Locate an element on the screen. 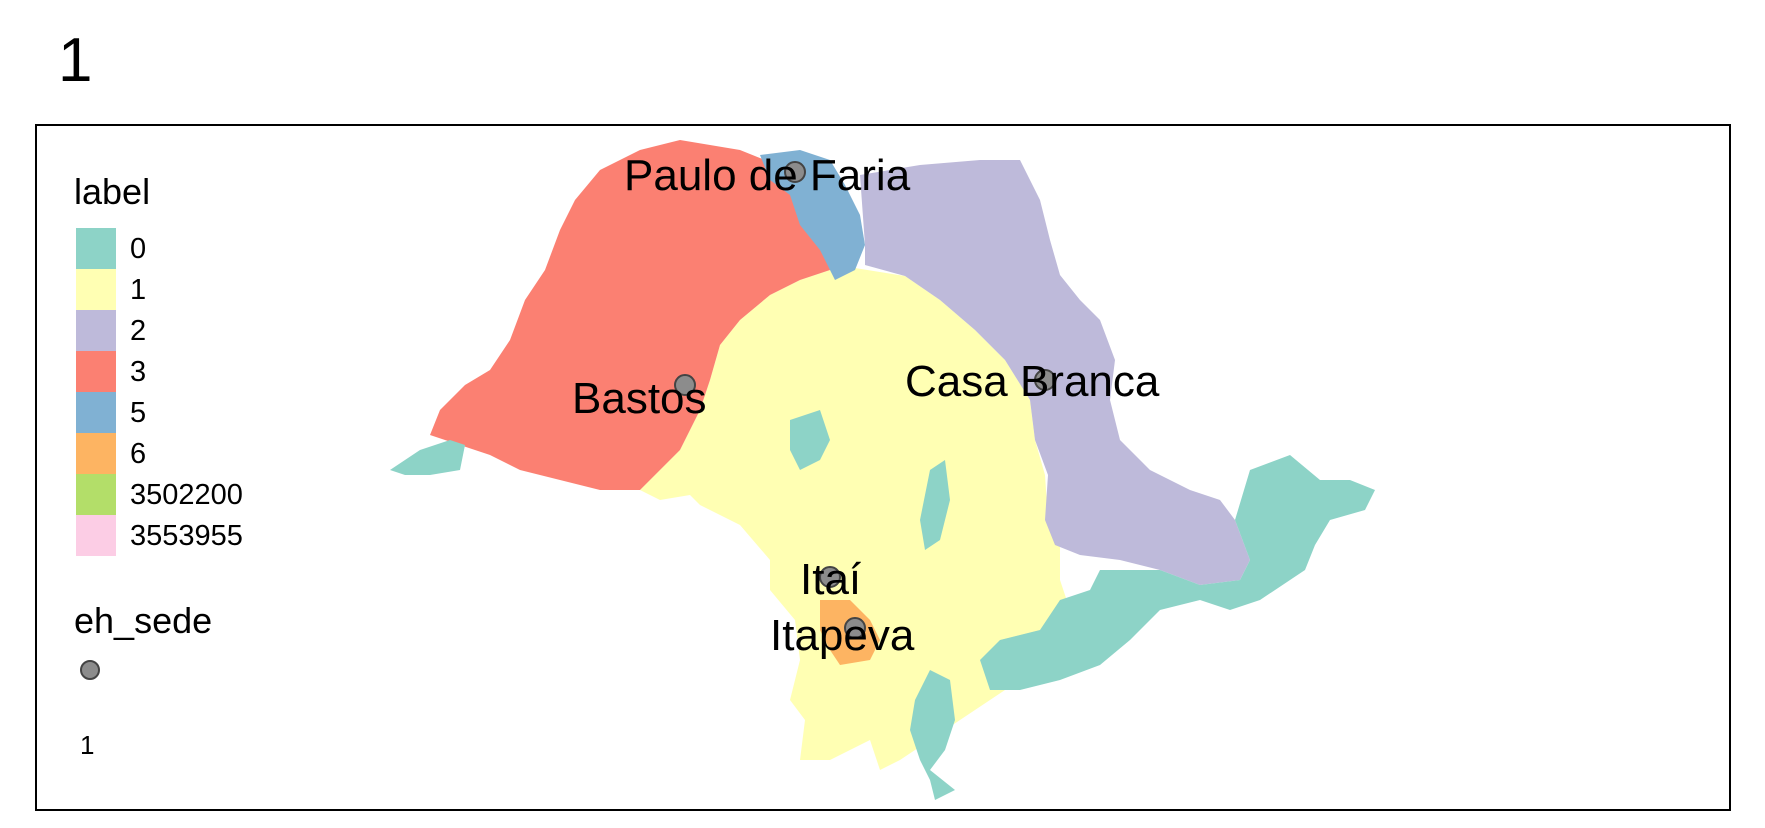 Image resolution: width=1765 pixels, height=828 pixels. legend-item: 5 is located at coordinates (112, 412).